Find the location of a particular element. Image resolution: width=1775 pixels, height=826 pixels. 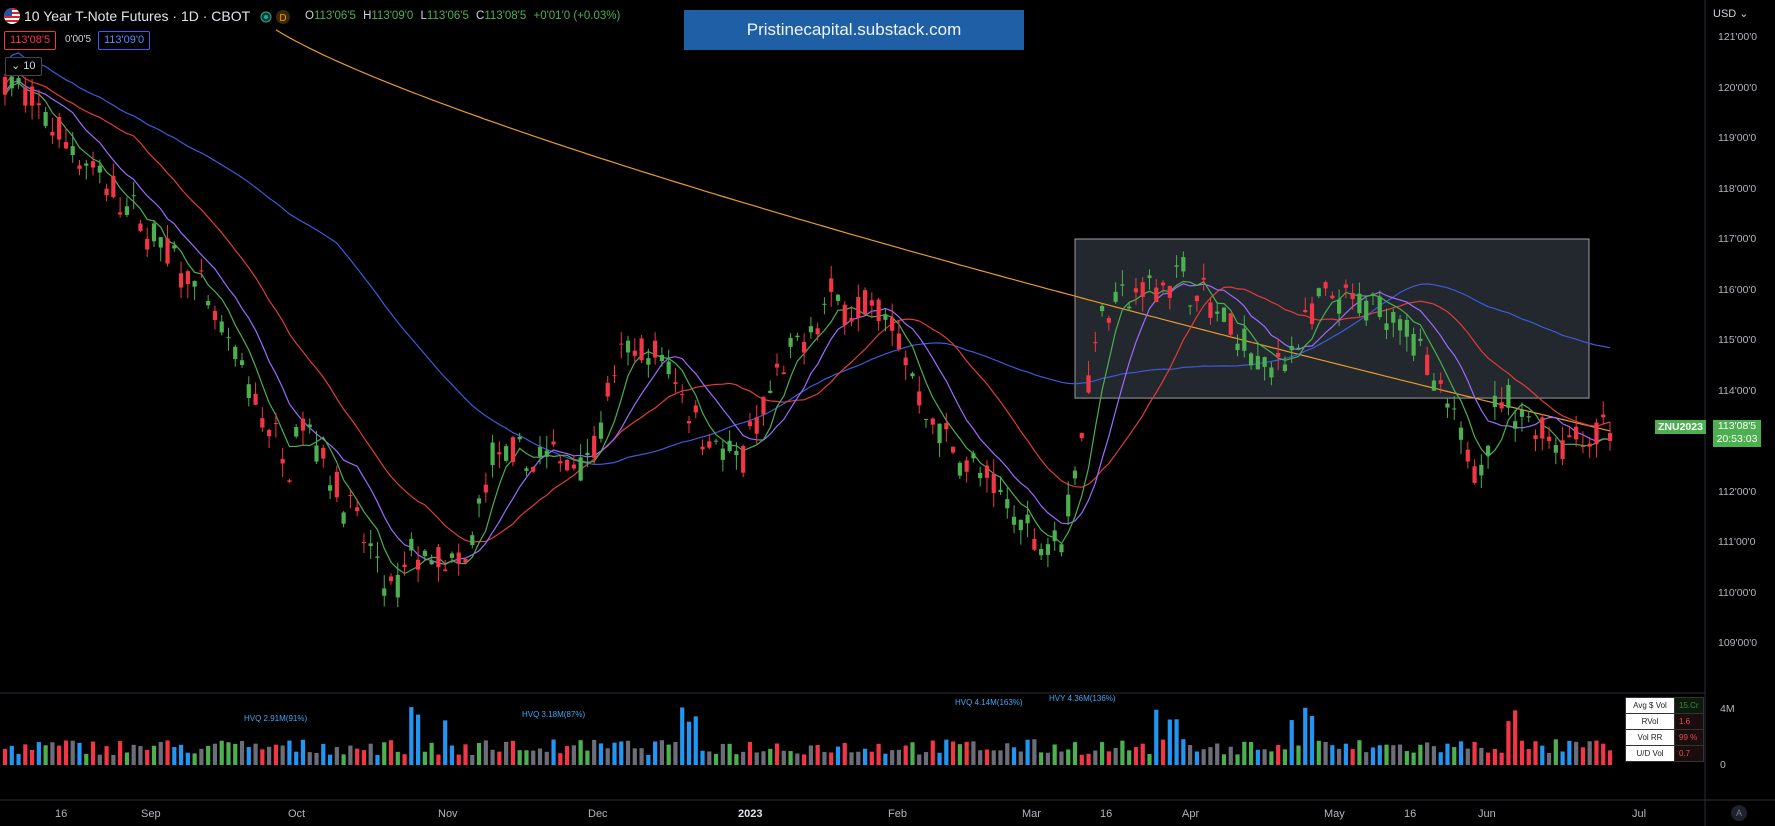

volume-annotation: HVY 4.36M(136%) is located at coordinates (1082, 698).